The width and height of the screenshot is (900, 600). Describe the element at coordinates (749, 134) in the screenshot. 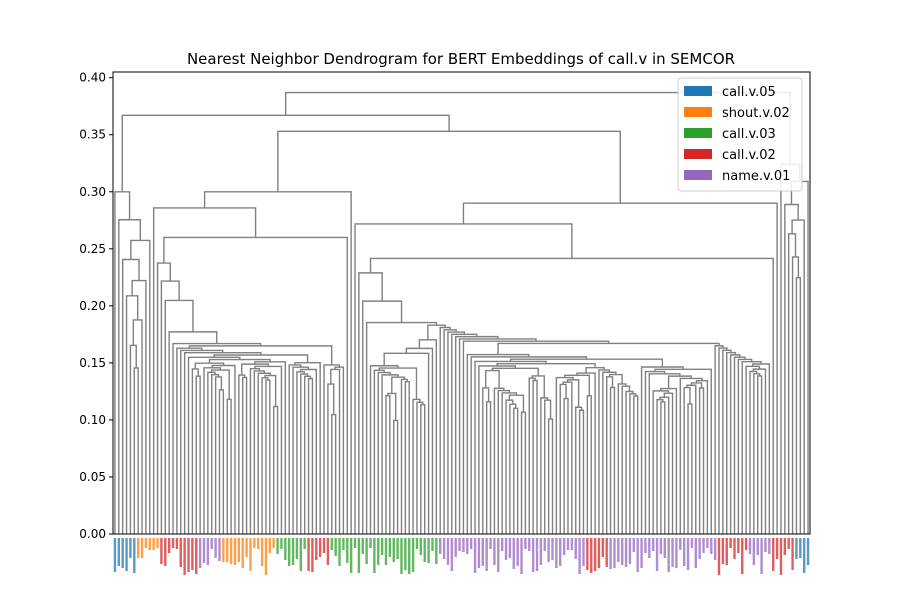

I see `legend-label: call.v.03` at that location.